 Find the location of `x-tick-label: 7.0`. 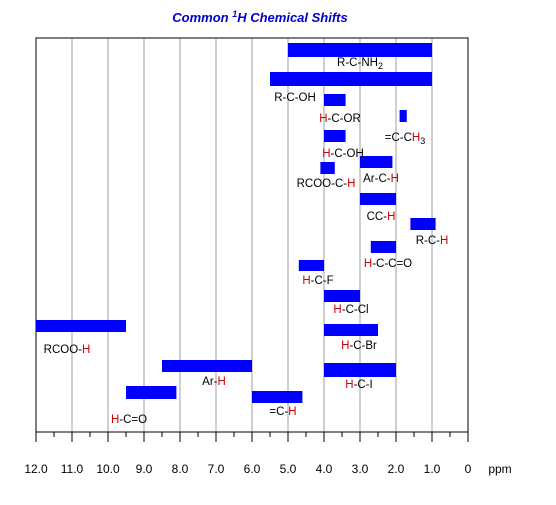

x-tick-label: 7.0 is located at coordinates (216, 469).